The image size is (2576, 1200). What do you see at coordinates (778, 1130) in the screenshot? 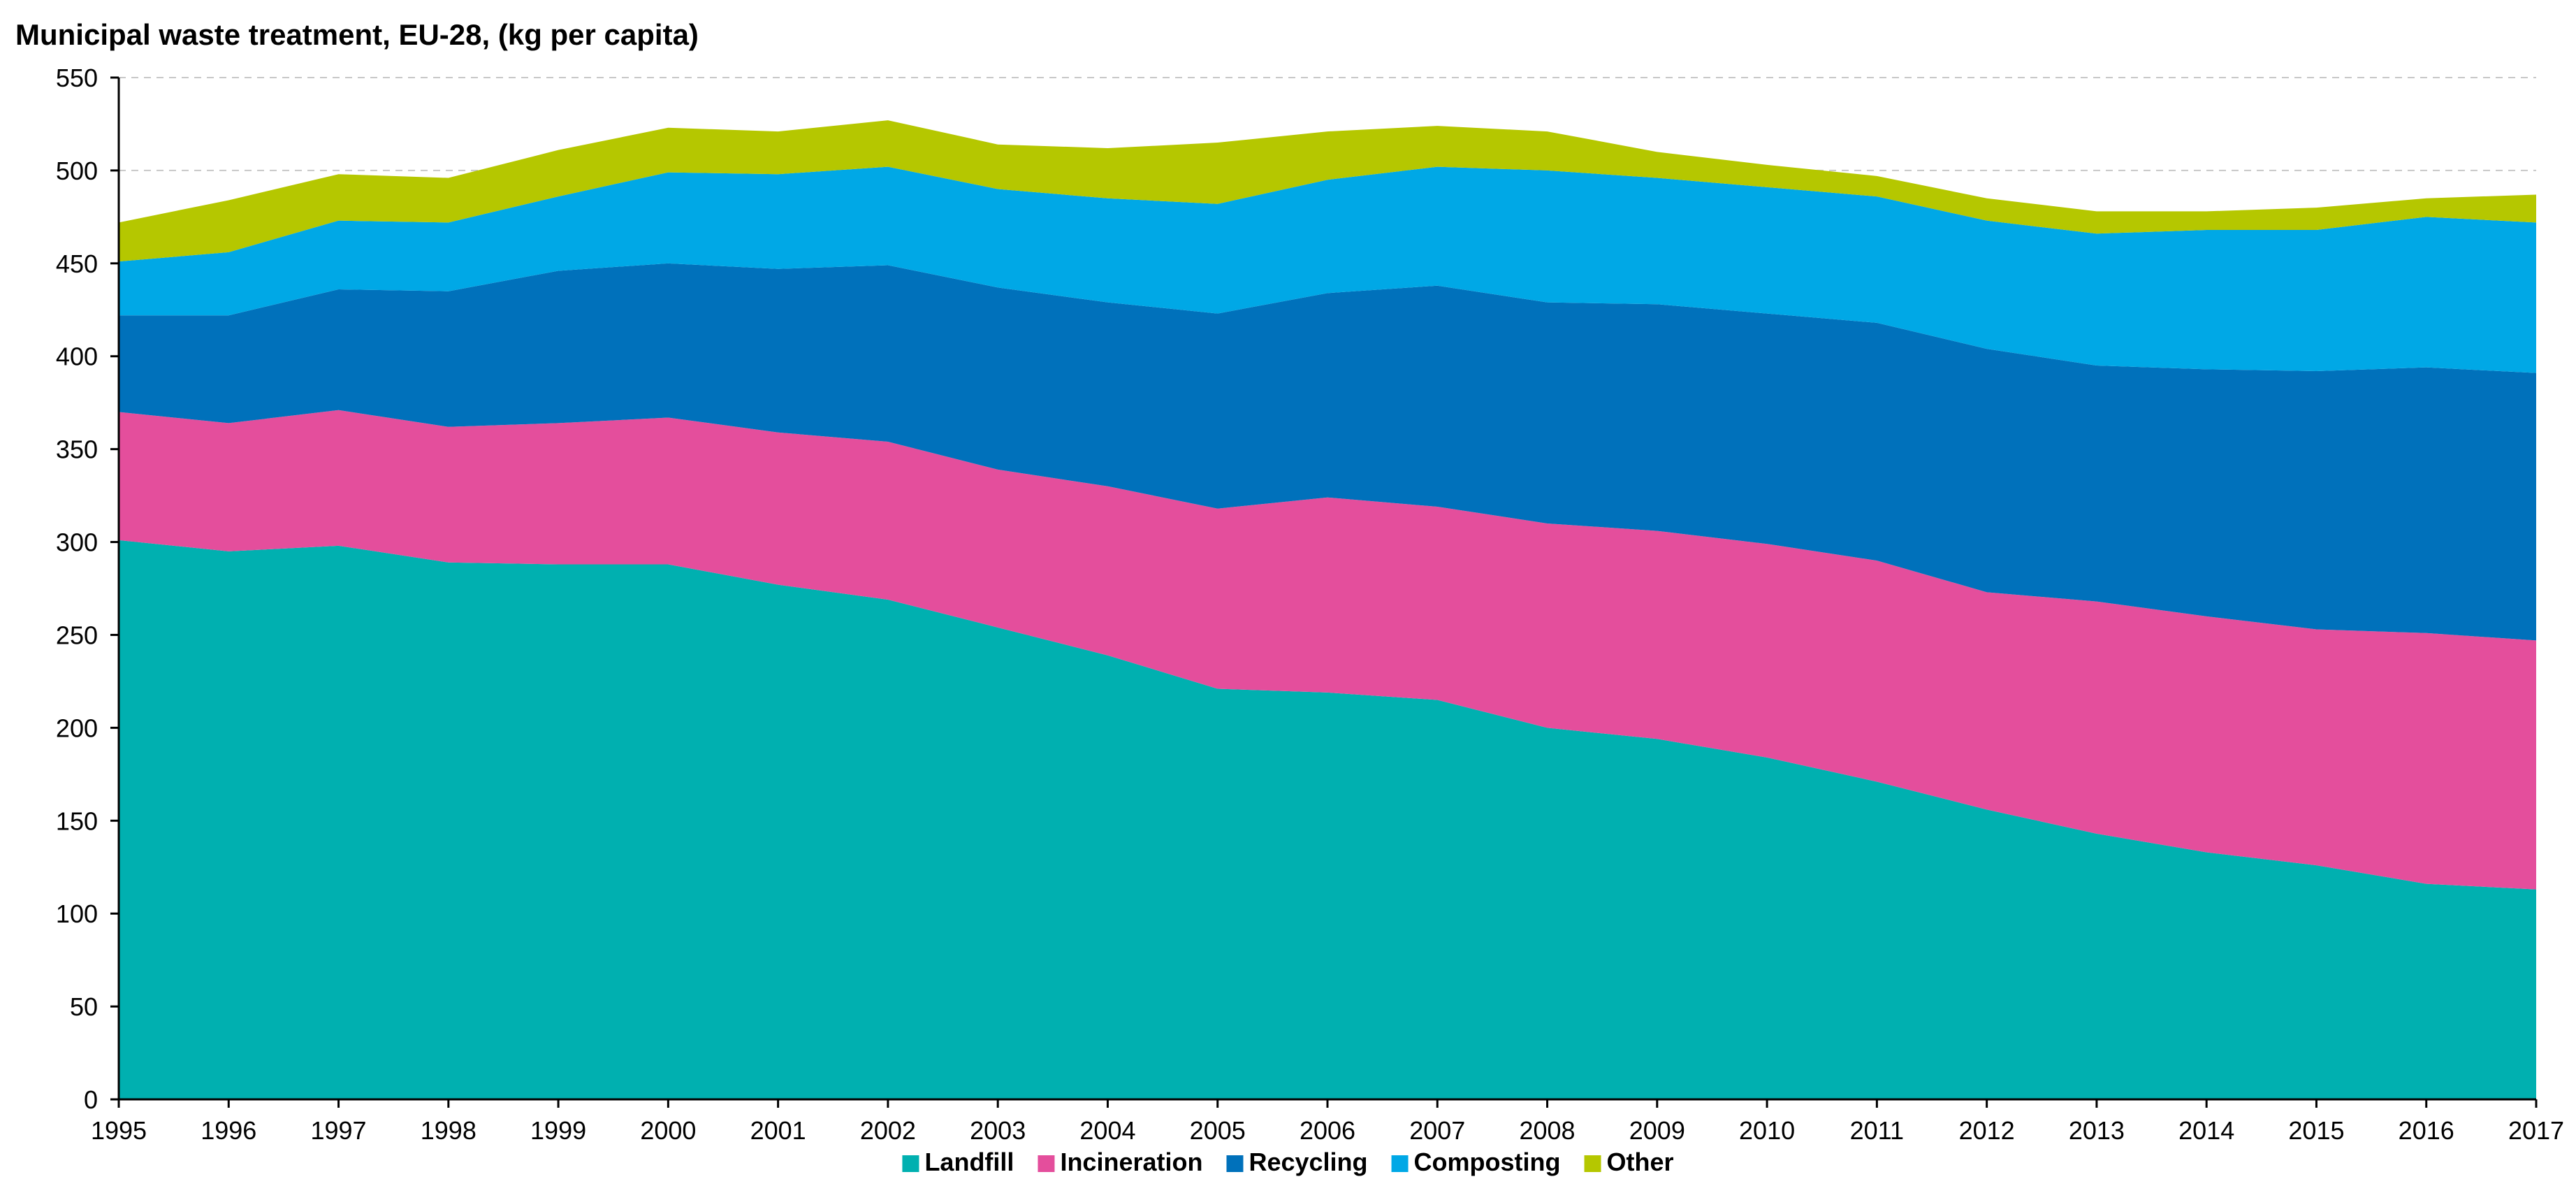
I see `x-tick-label: 2001` at bounding box center [778, 1130].